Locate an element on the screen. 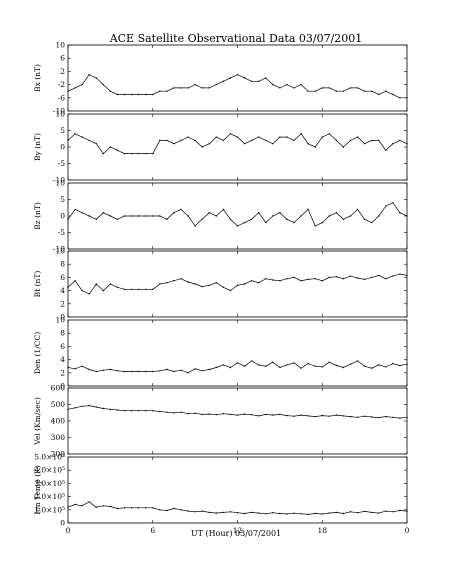 Image resolution: width=454 pixels, height=567 pixels. panel-frame is located at coordinates (237, 284).